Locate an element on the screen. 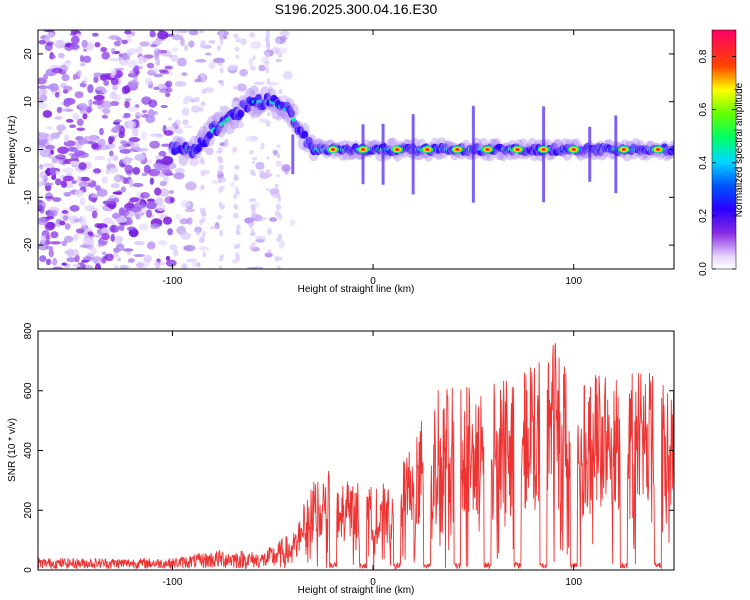  ridge-core is located at coordinates (247, 108).